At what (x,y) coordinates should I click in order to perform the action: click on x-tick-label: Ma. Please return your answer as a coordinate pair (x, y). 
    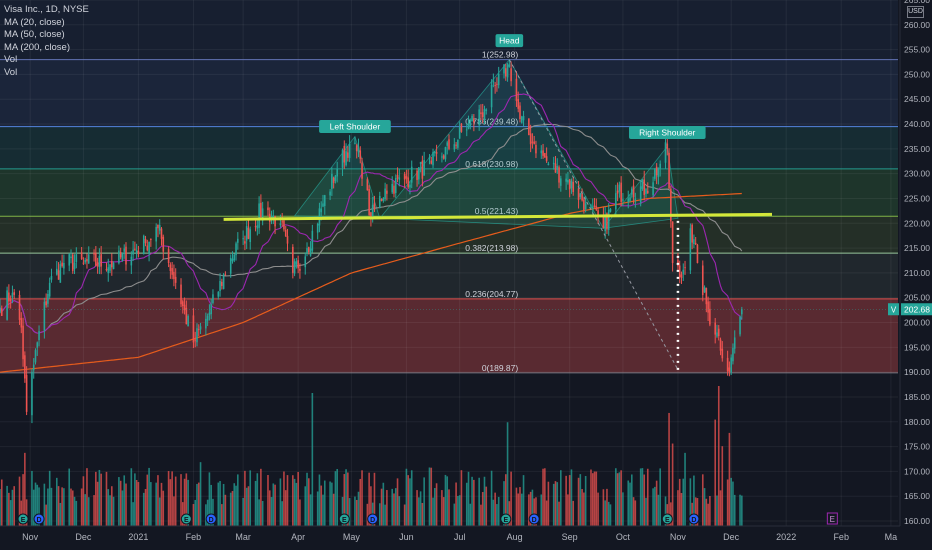
    Looking at the image, I should click on (891, 537).